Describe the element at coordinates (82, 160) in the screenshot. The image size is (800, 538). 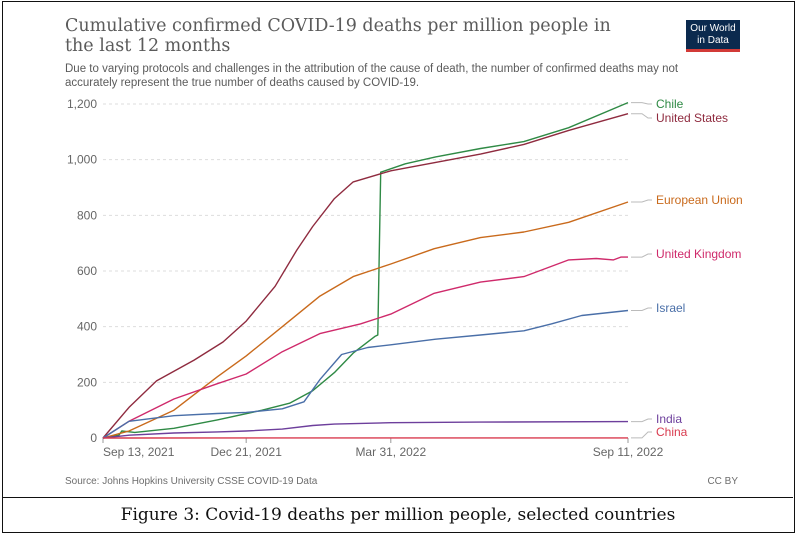
I see `y-tick-label: 1,000` at that location.